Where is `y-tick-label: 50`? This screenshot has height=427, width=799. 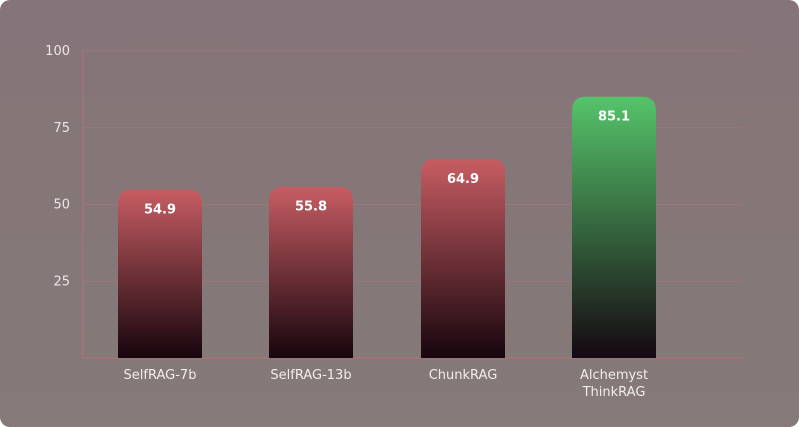 y-tick-label: 50 is located at coordinates (61, 205).